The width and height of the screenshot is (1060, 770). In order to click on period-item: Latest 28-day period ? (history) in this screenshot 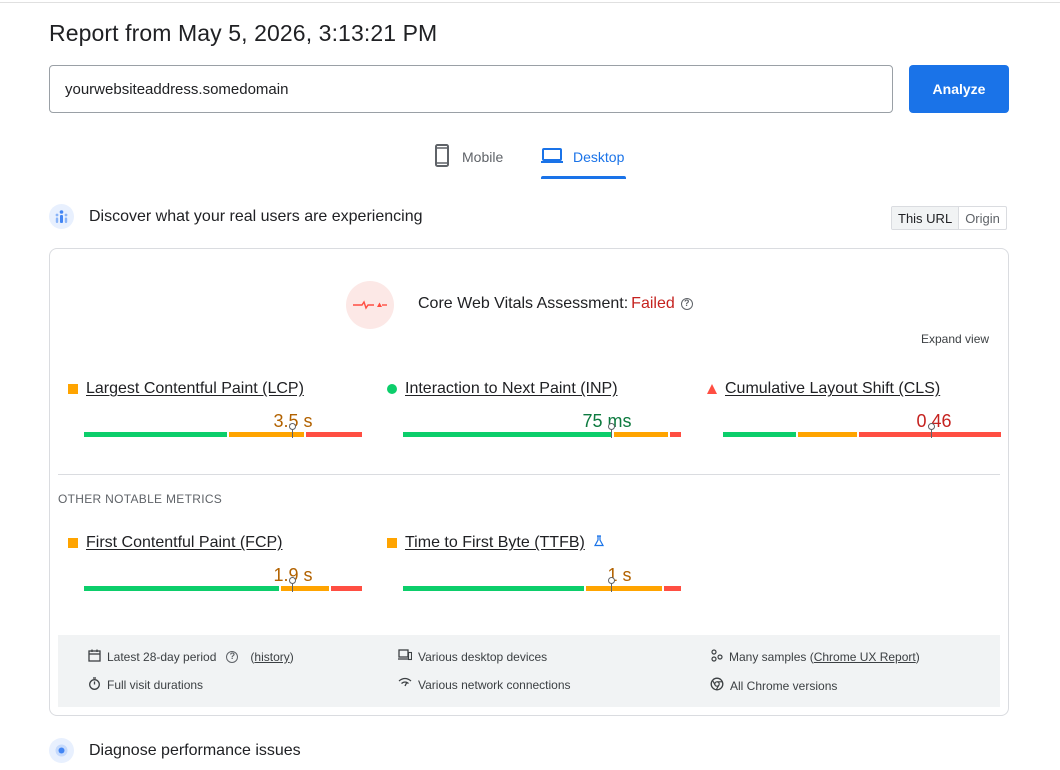, I will do `click(191, 657)`.